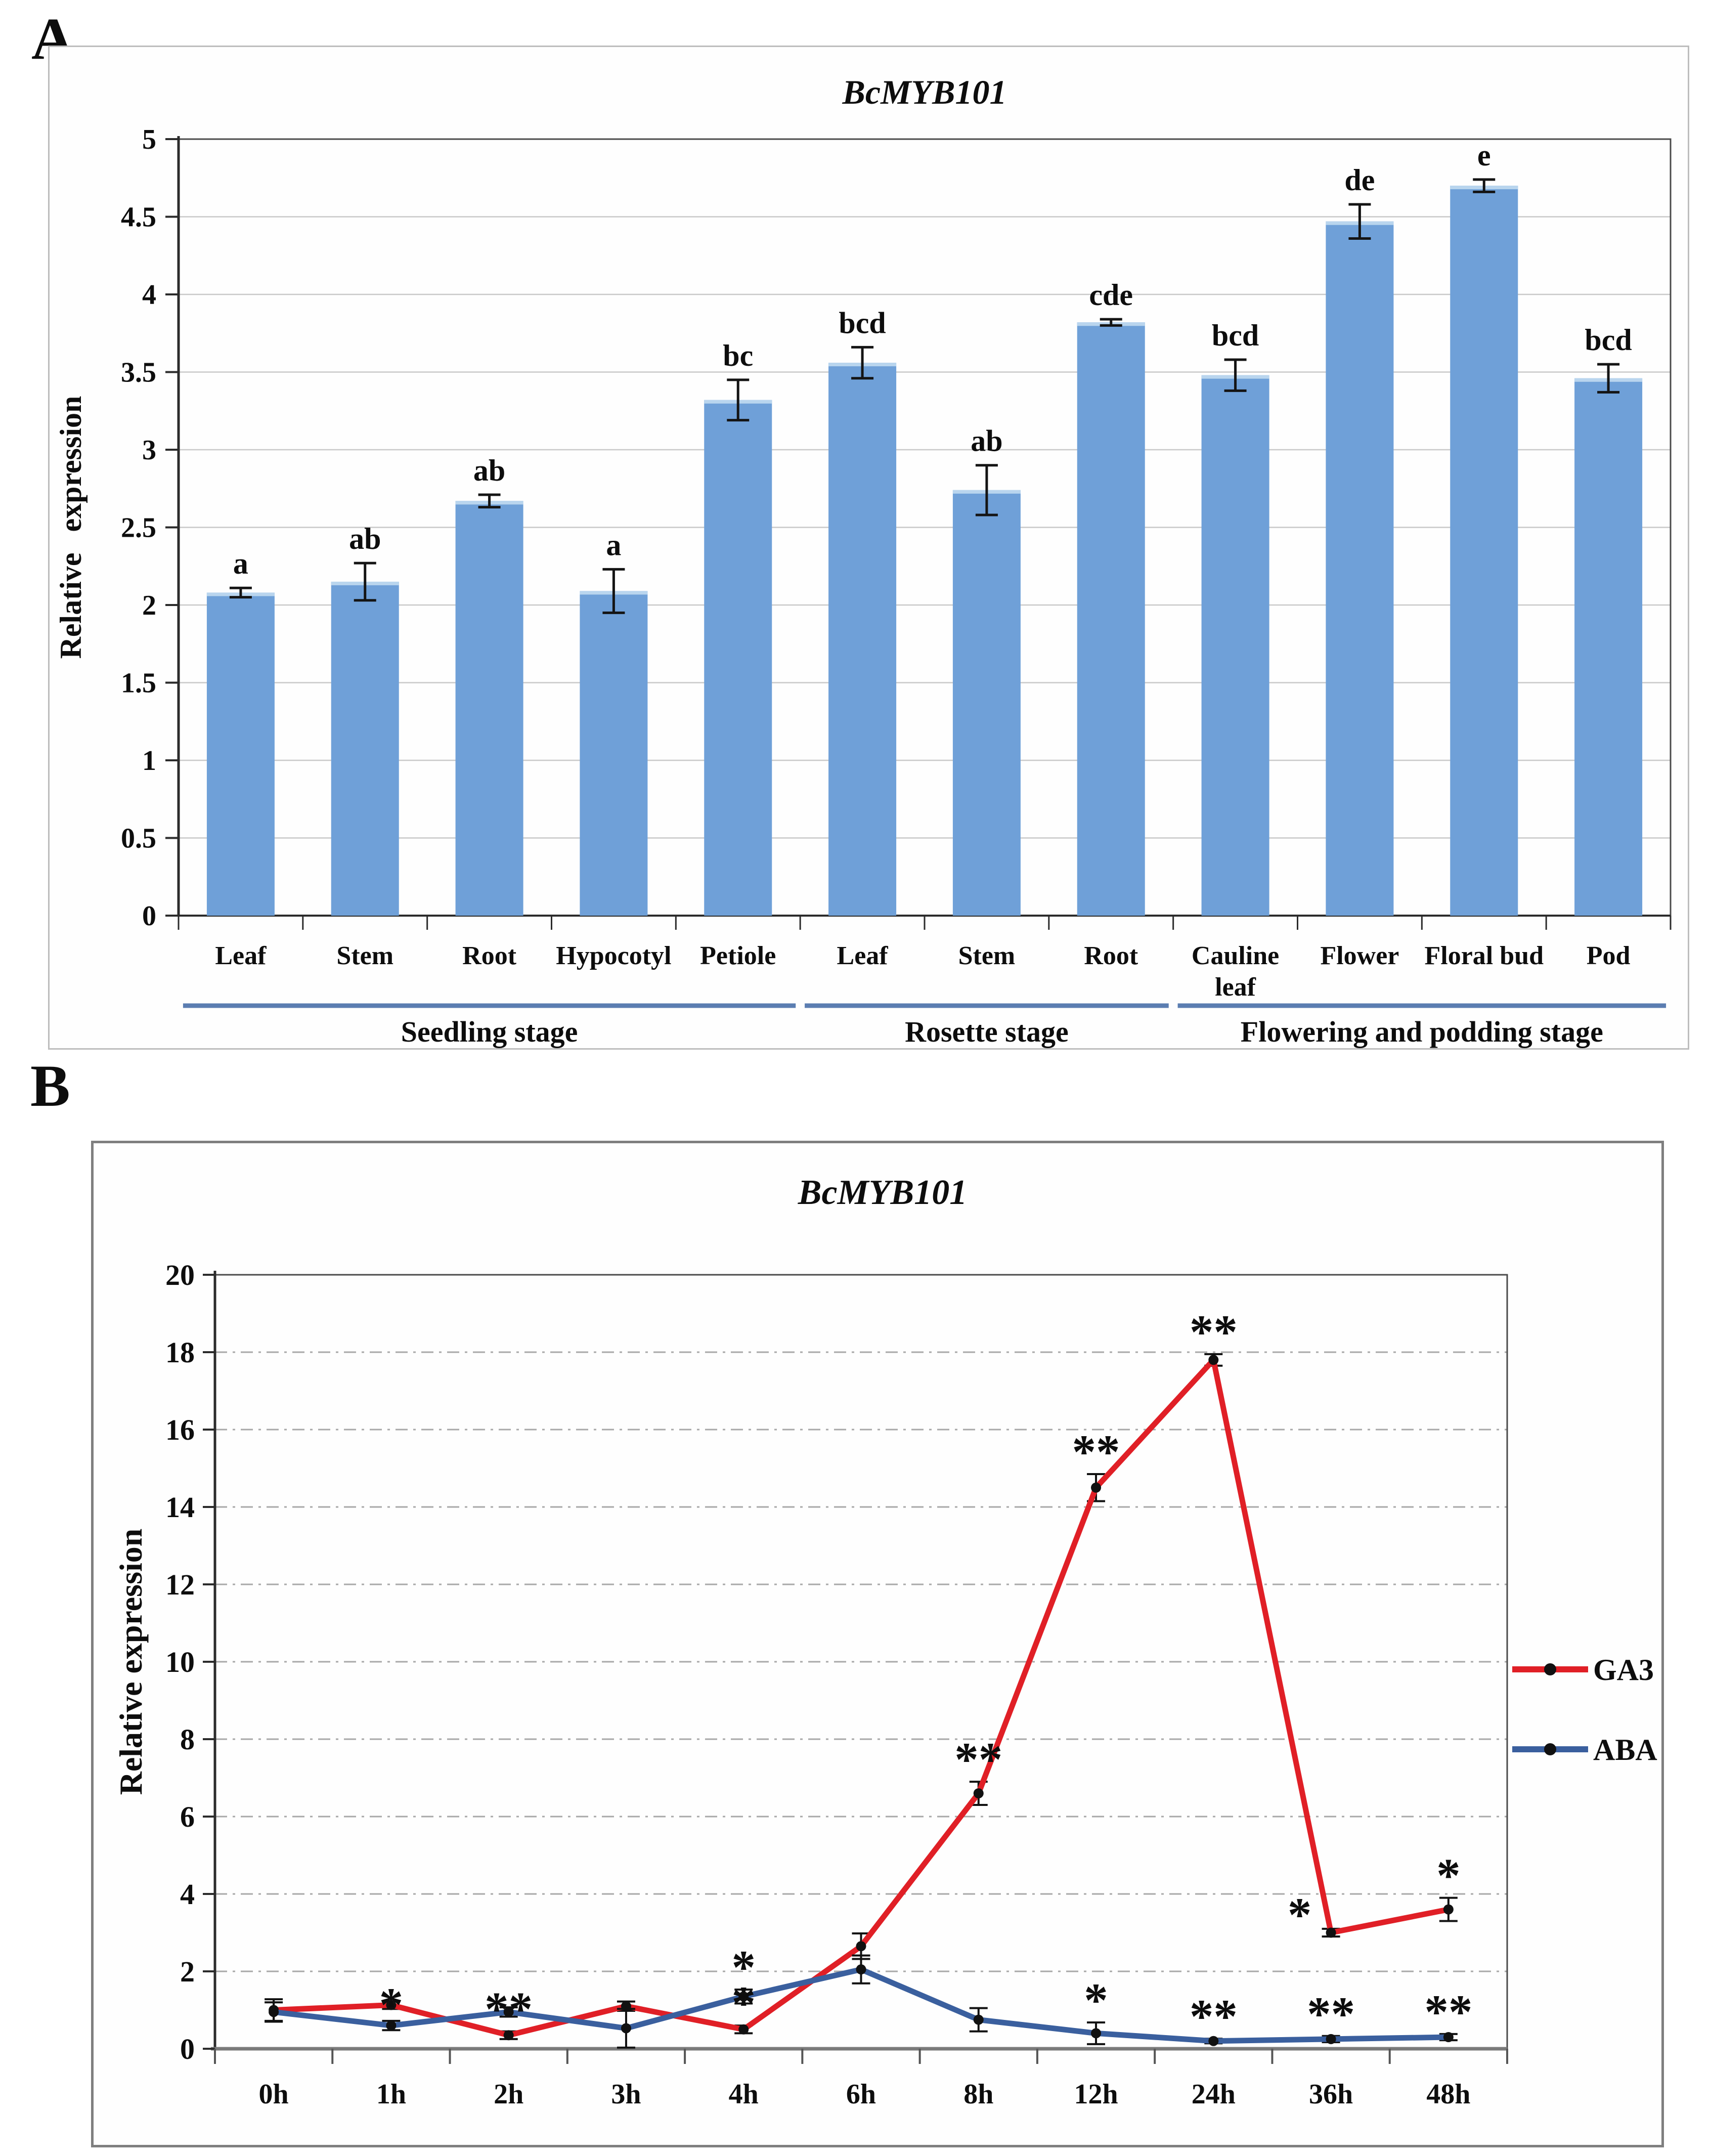 The height and width of the screenshot is (2156, 1711). What do you see at coordinates (1550, 1749) in the screenshot?
I see `legend-marker-aba` at bounding box center [1550, 1749].